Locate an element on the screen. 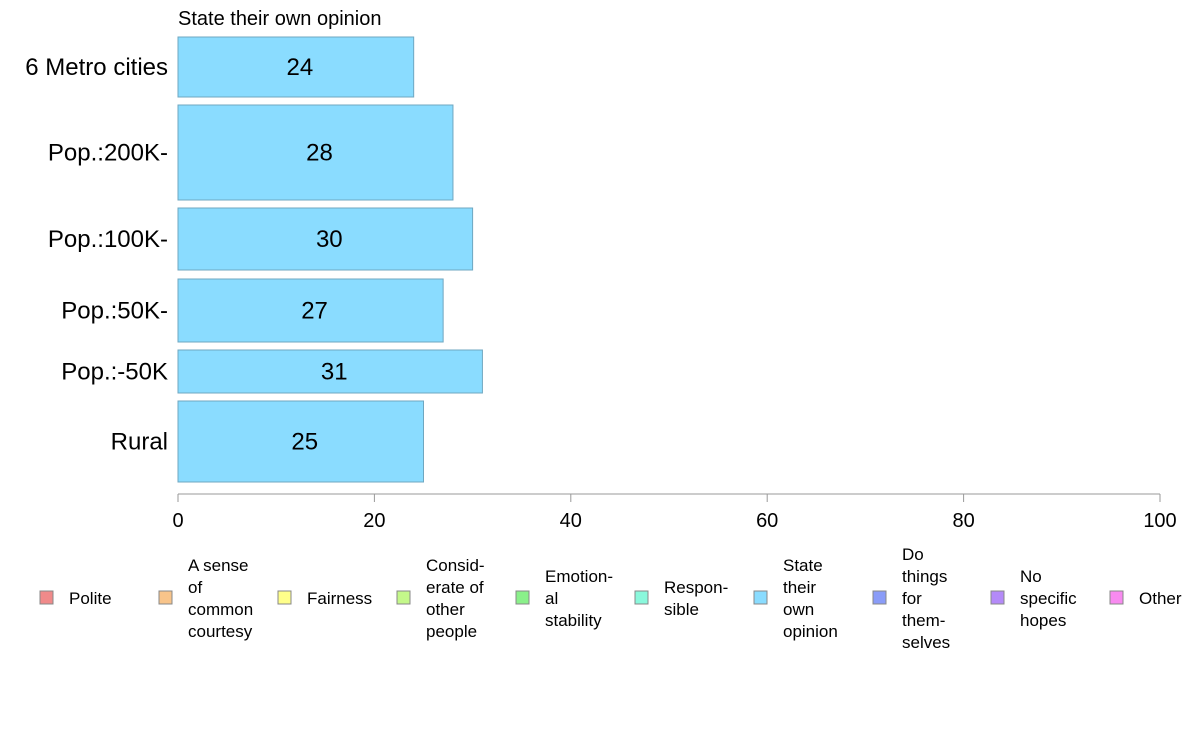  legend-label: Emotion-al stability is located at coordinates (579, 598).